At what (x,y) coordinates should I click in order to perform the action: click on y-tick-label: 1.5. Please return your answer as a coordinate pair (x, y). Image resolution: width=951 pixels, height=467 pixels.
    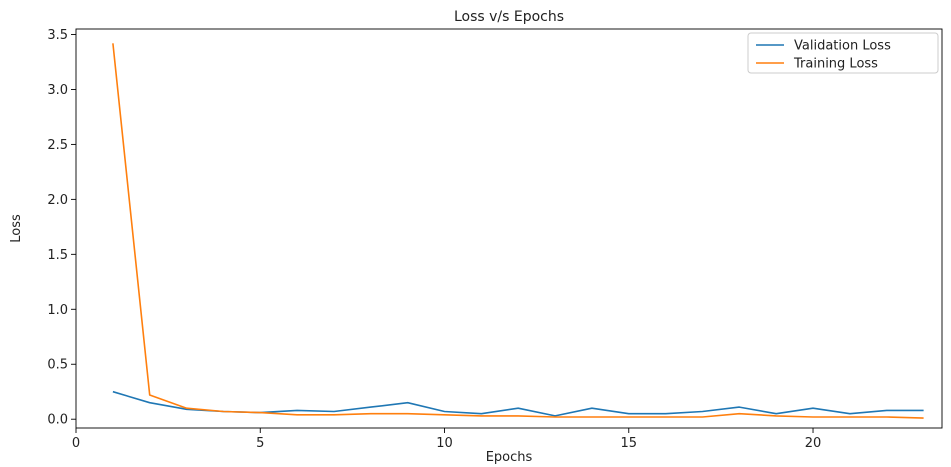
    Looking at the image, I should click on (57, 255).